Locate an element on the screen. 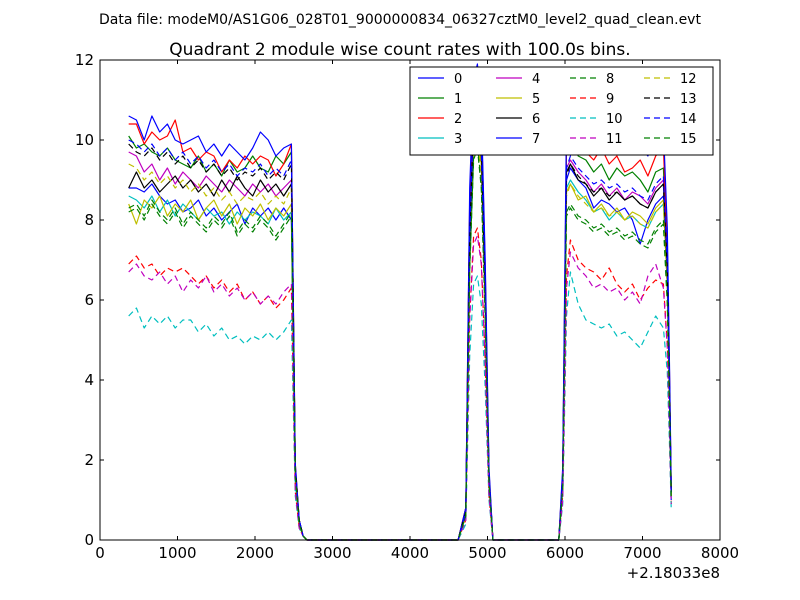 Image resolution: width=800 pixels, height=600 pixels. legend-label-9: 9 is located at coordinates (610, 99).